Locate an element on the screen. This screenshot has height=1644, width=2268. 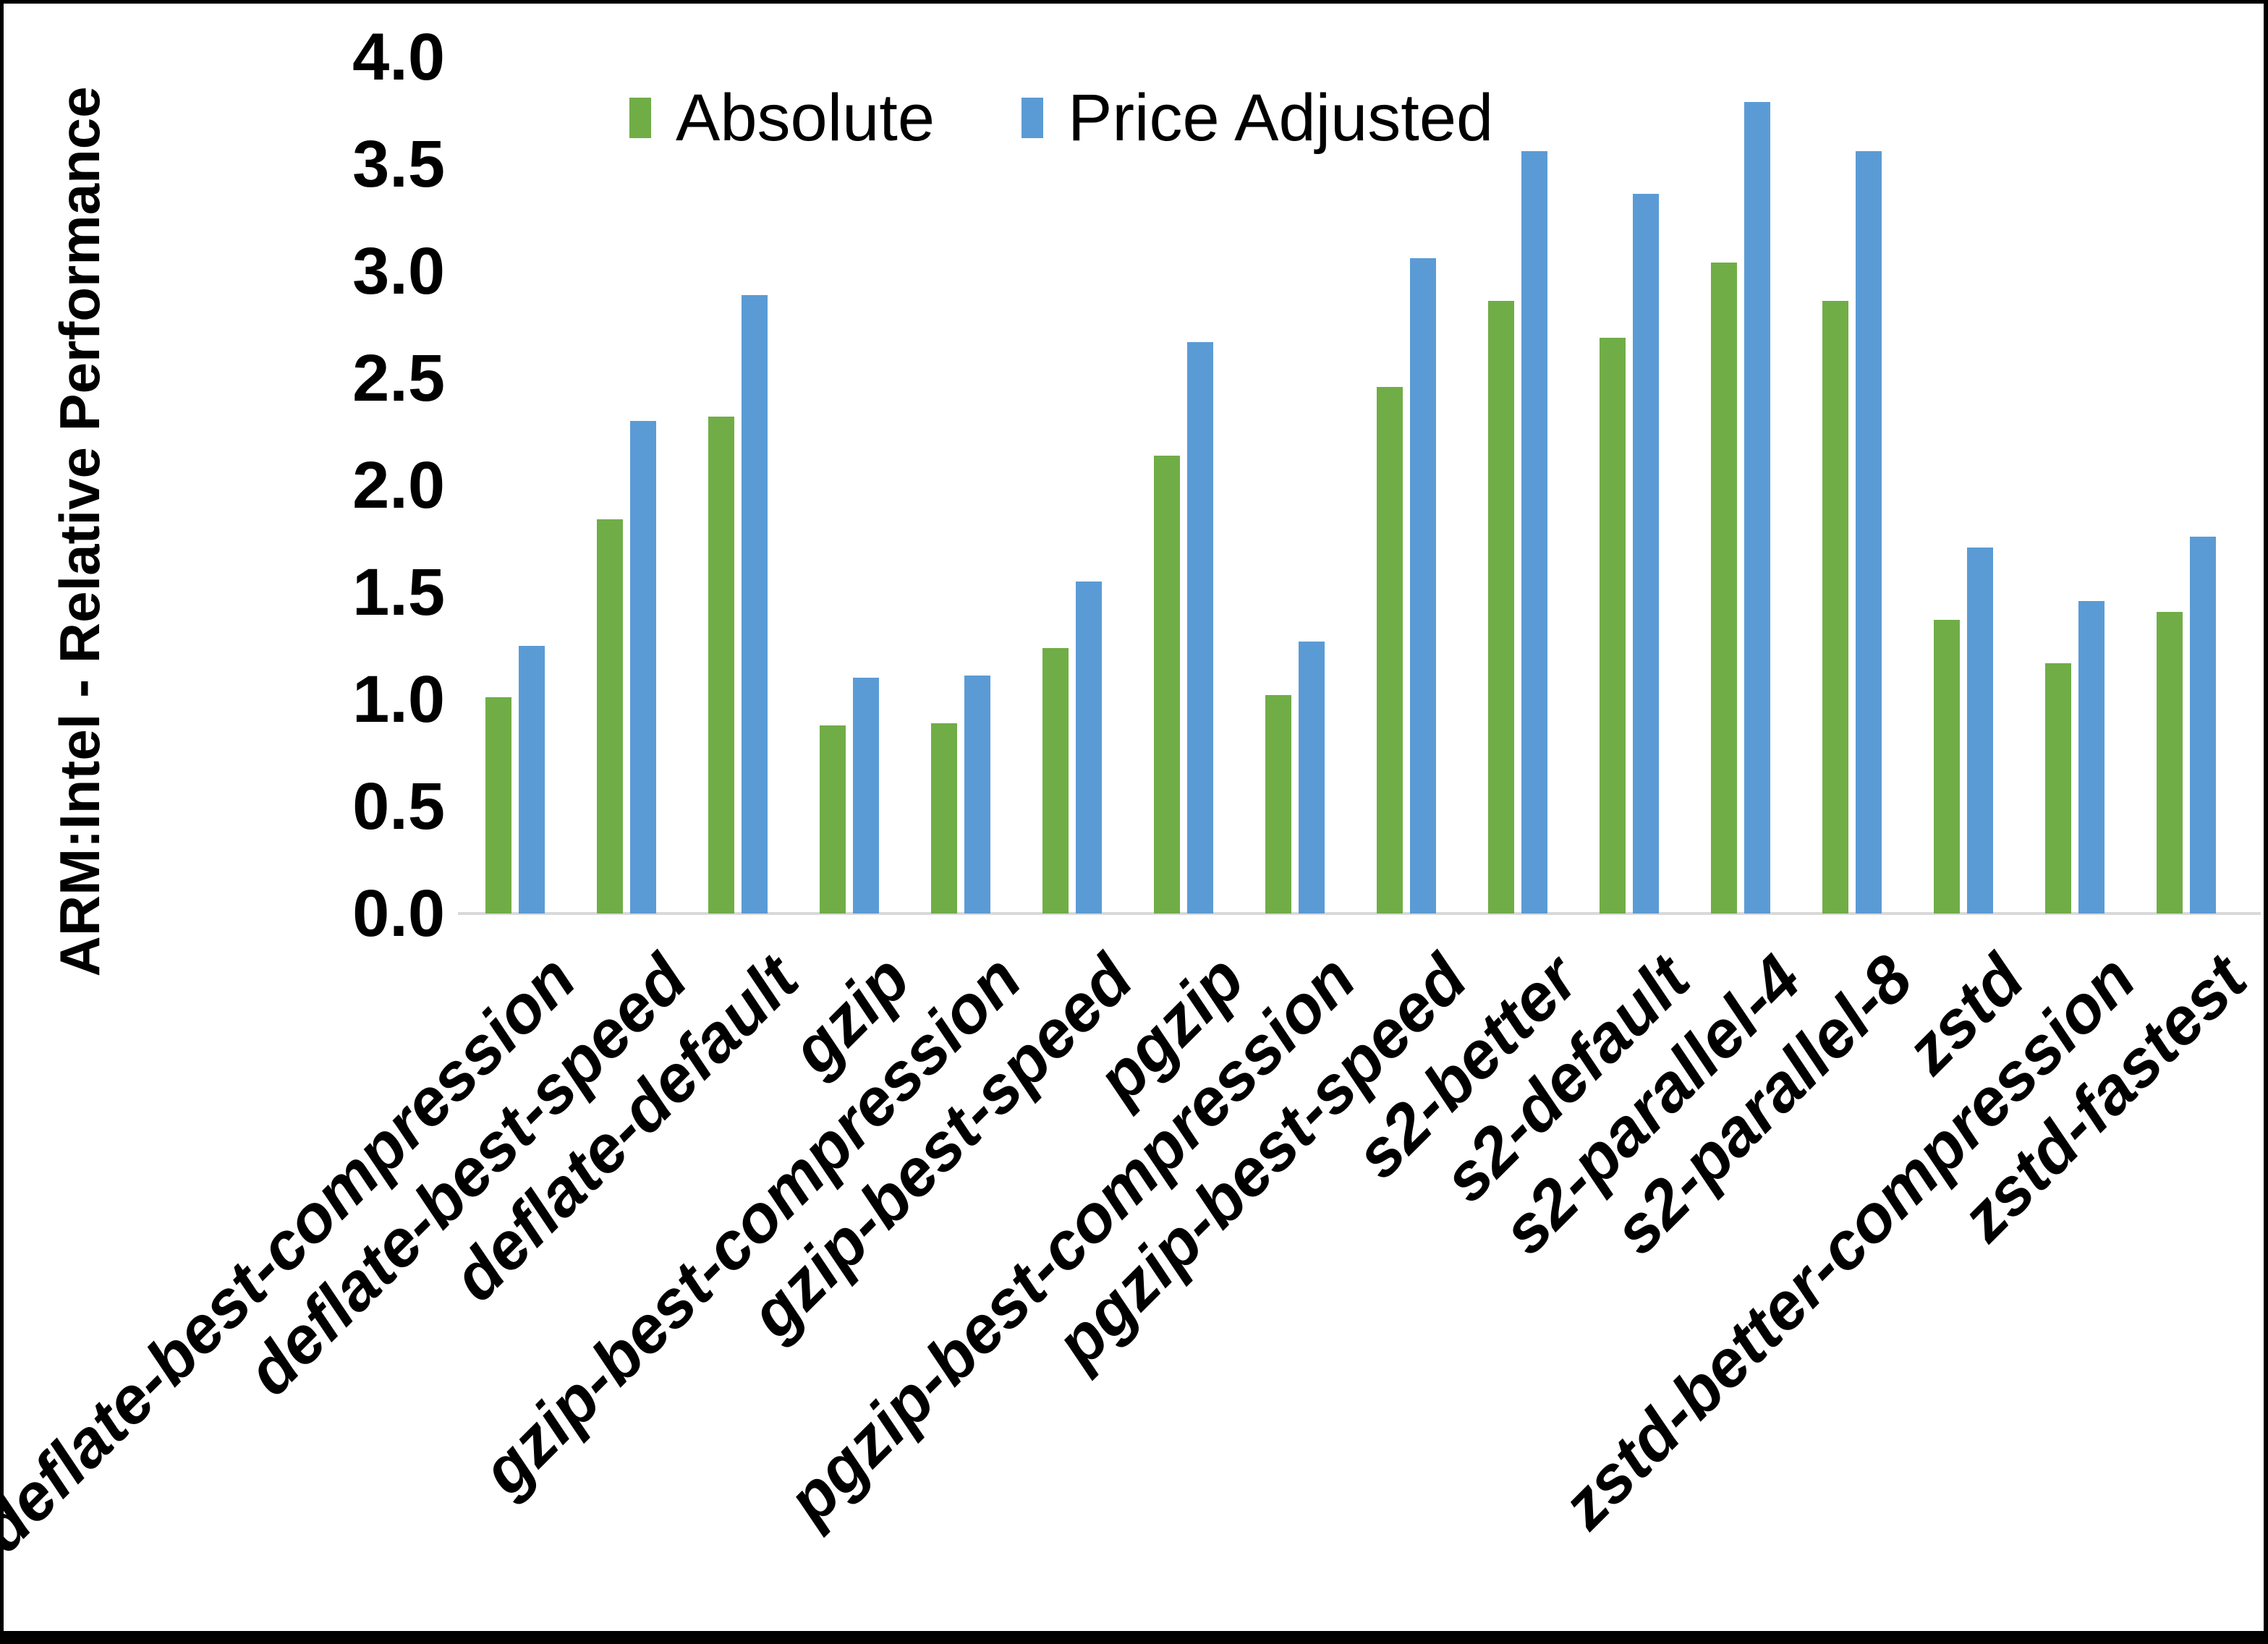
legend-item-price-adjusted: Price Adjusted is located at coordinates (1257, 118).